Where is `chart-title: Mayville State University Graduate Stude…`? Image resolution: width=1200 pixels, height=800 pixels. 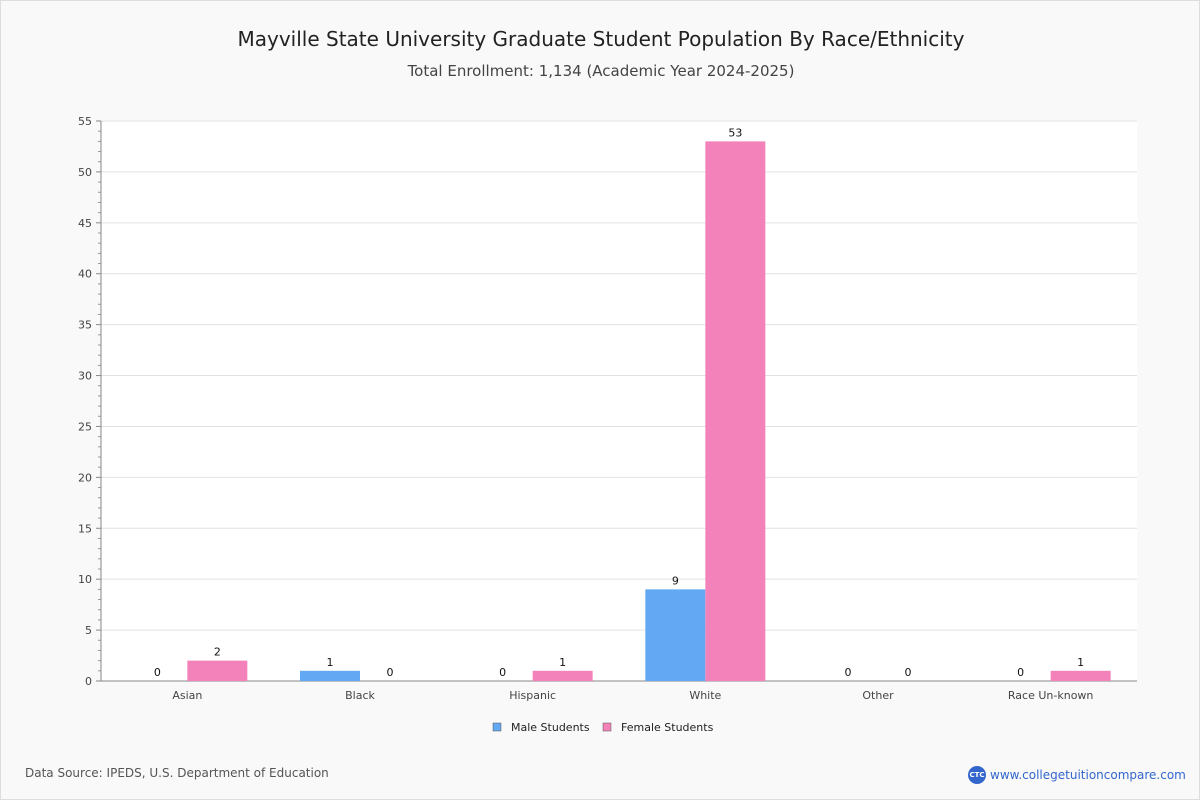
chart-title: Mayville State University Graduate Stude… is located at coordinates (601, 39).